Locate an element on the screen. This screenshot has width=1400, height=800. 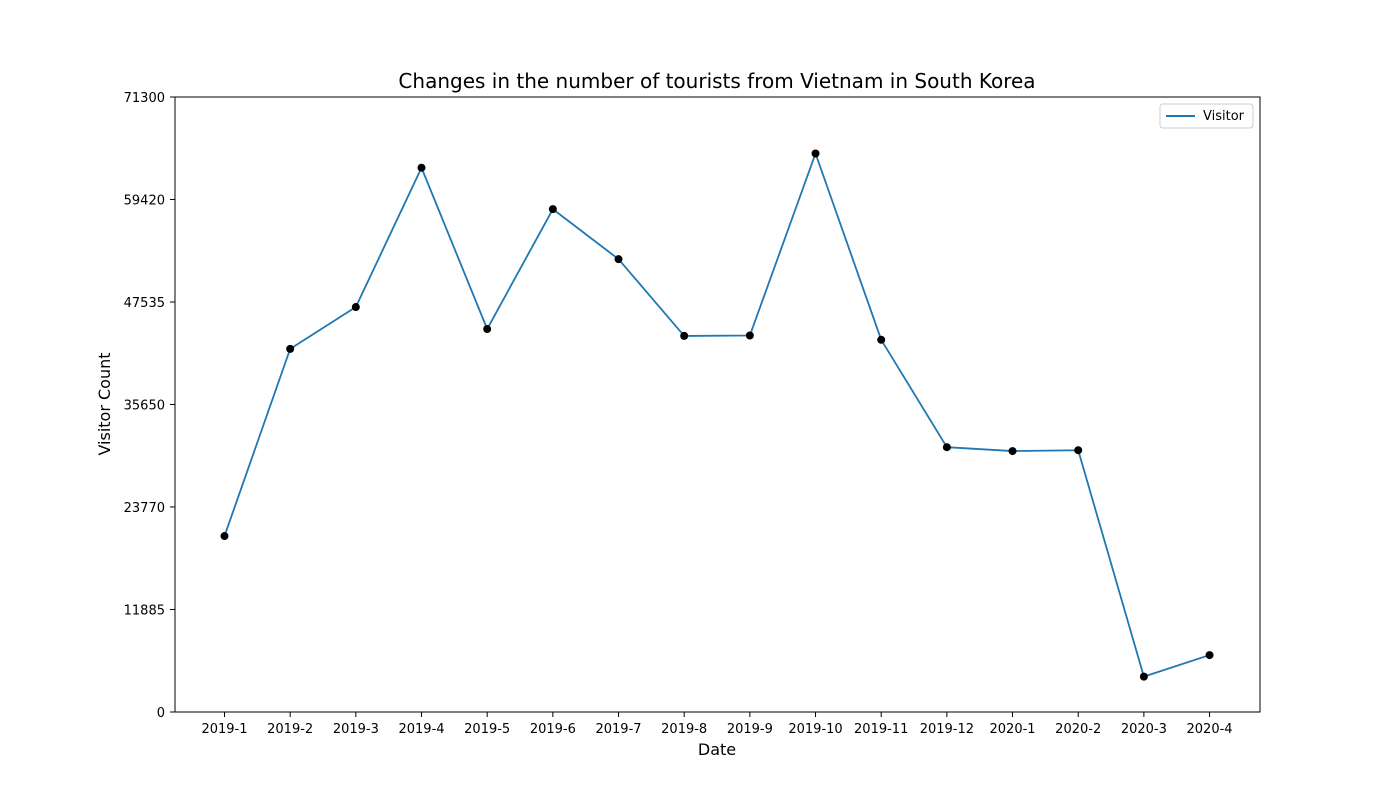
x-tick-label: 2020-1 is located at coordinates (1013, 729).